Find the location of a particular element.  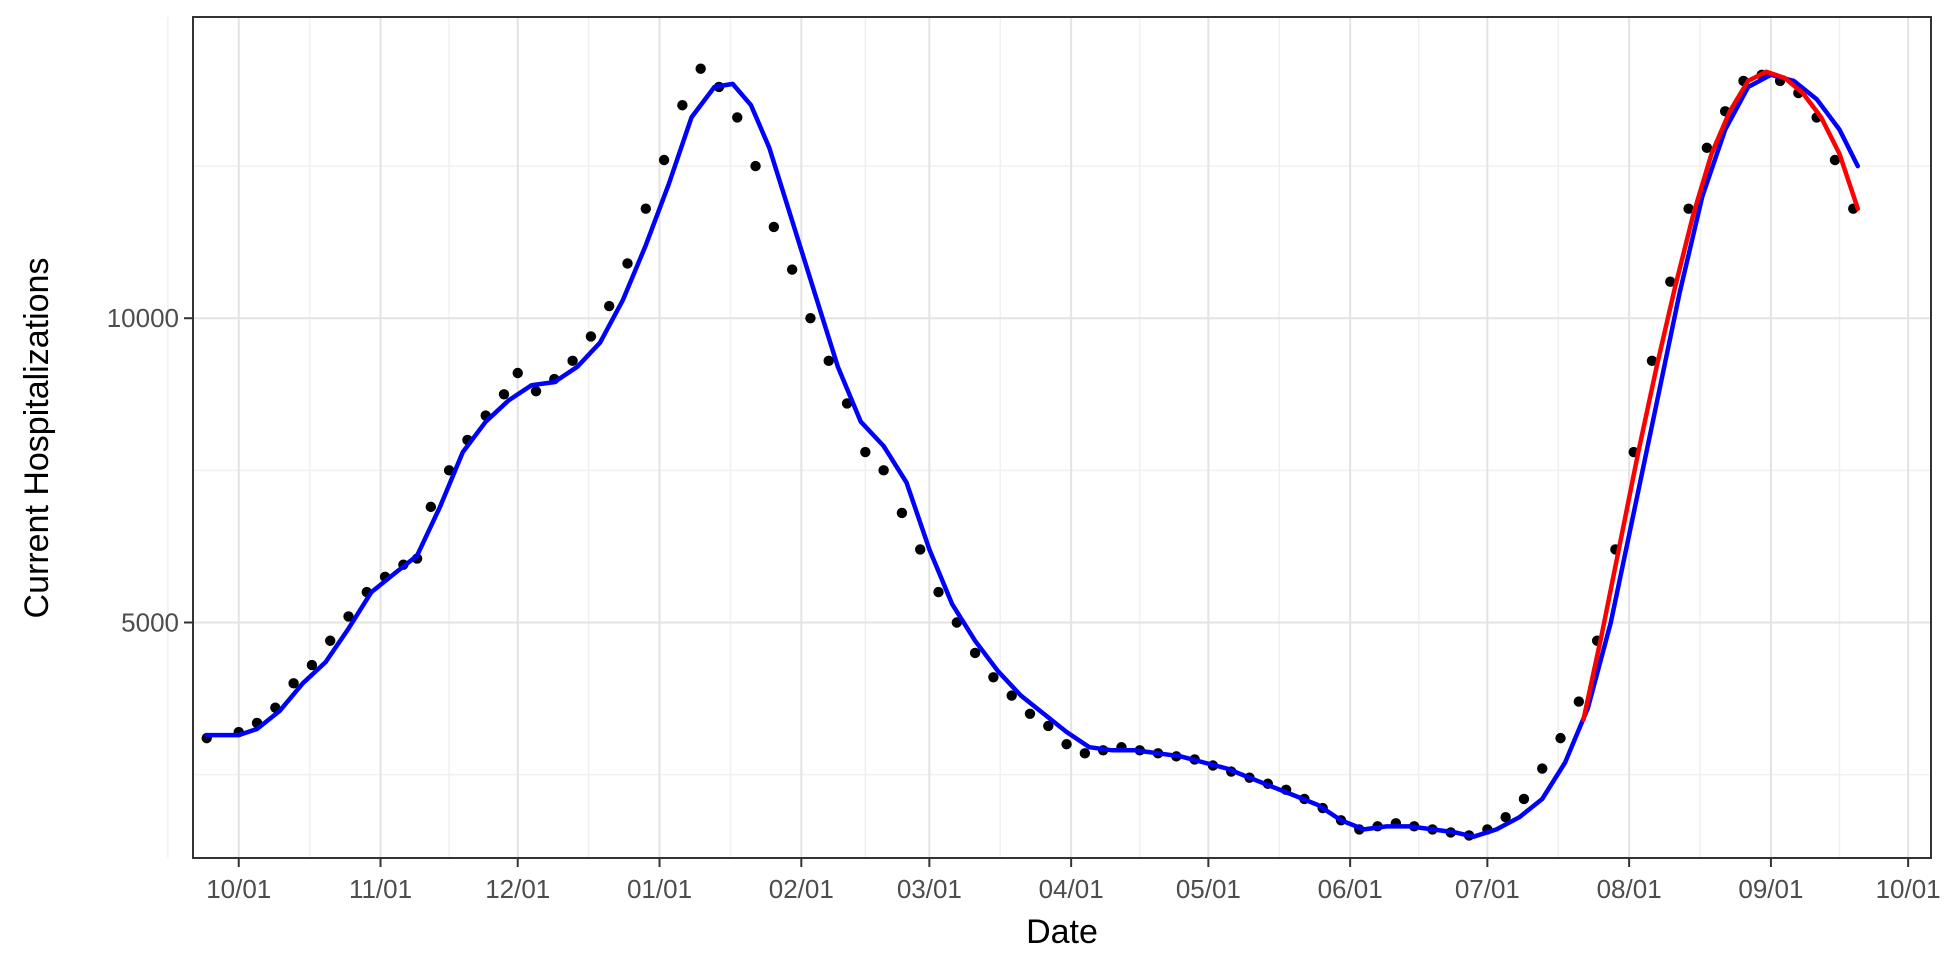

x-tick-label: 12/01 is located at coordinates (517, 889).